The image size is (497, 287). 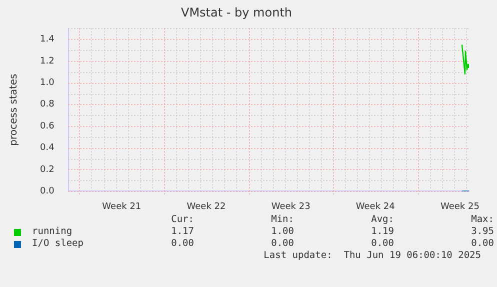 I want to click on y-tick-label: 1.0, so click(x=47, y=83).